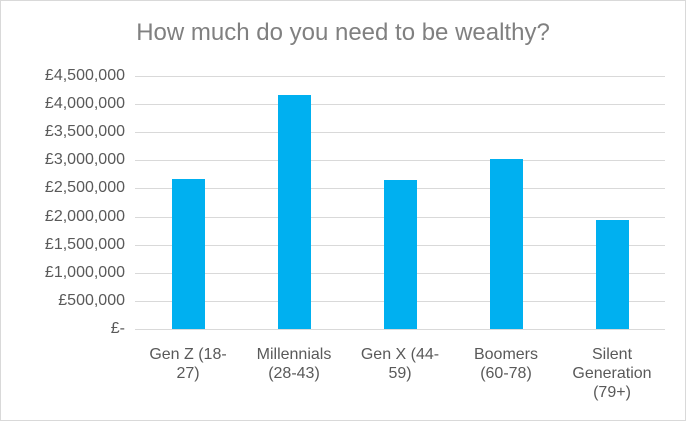 Image resolution: width=686 pixels, height=421 pixels. Describe the element at coordinates (400, 364) in the screenshot. I see `x-tick-label: Gen X (44-59)` at that location.